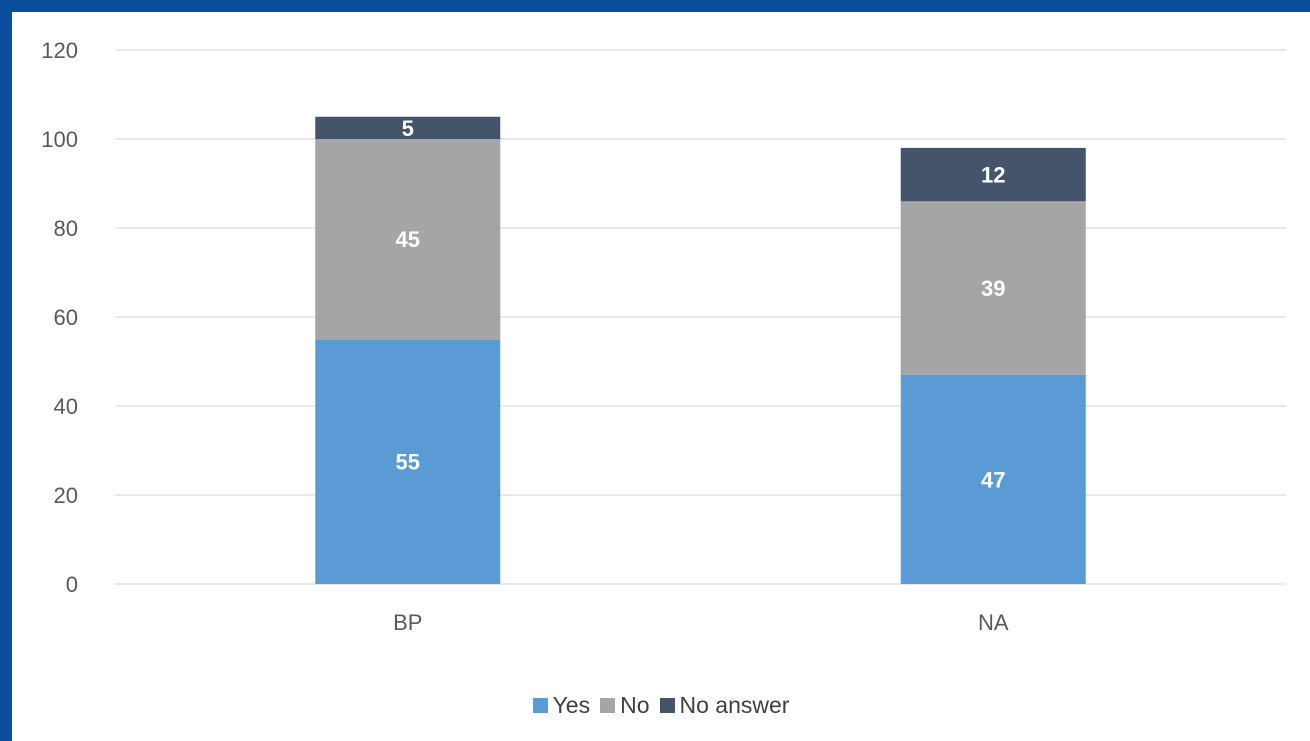 The image size is (1310, 741). I want to click on data-label: 47, so click(993, 479).